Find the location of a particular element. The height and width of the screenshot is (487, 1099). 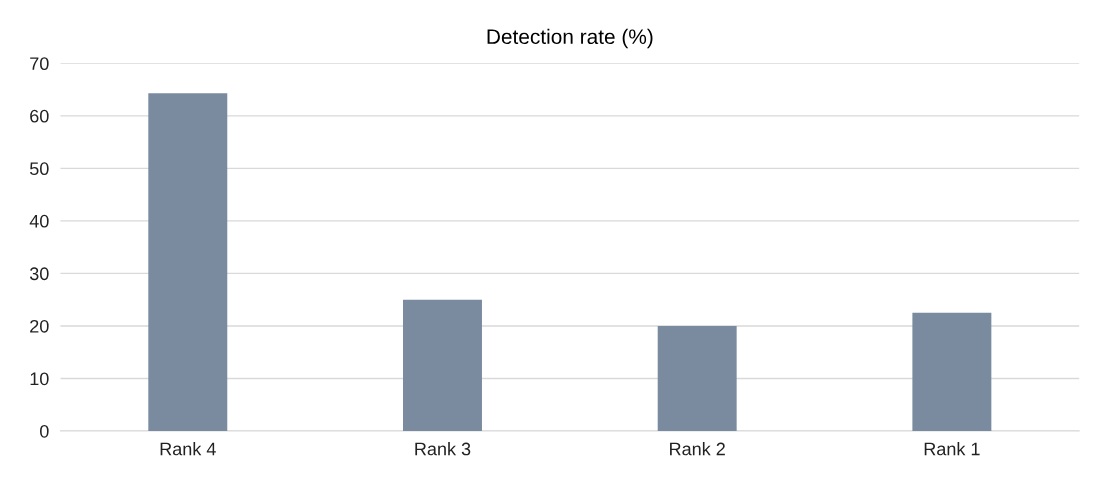

x-tick-label: Rank 2 is located at coordinates (697, 449).